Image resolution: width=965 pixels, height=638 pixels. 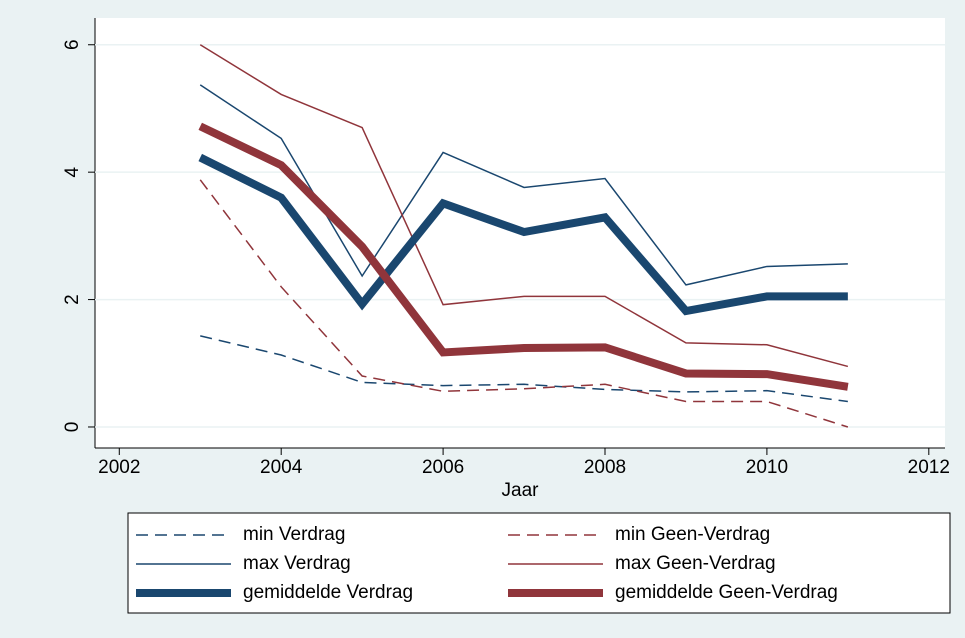 I want to click on legend-label: min Geen-Verdrag, so click(x=692, y=534).